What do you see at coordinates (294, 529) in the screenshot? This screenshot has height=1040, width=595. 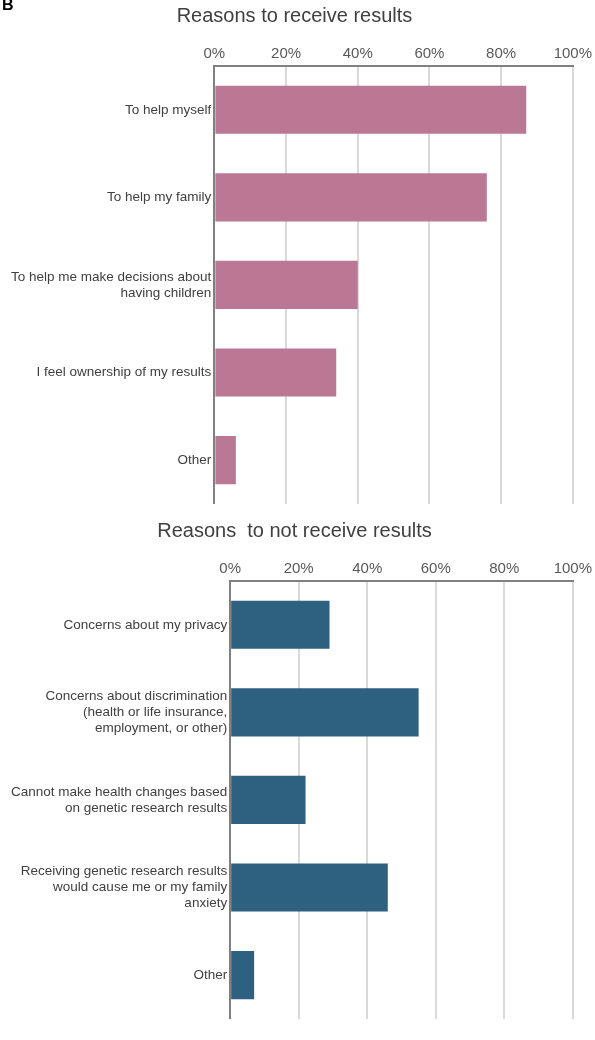 I see `chart-title: Reasons to not receive results` at bounding box center [294, 529].